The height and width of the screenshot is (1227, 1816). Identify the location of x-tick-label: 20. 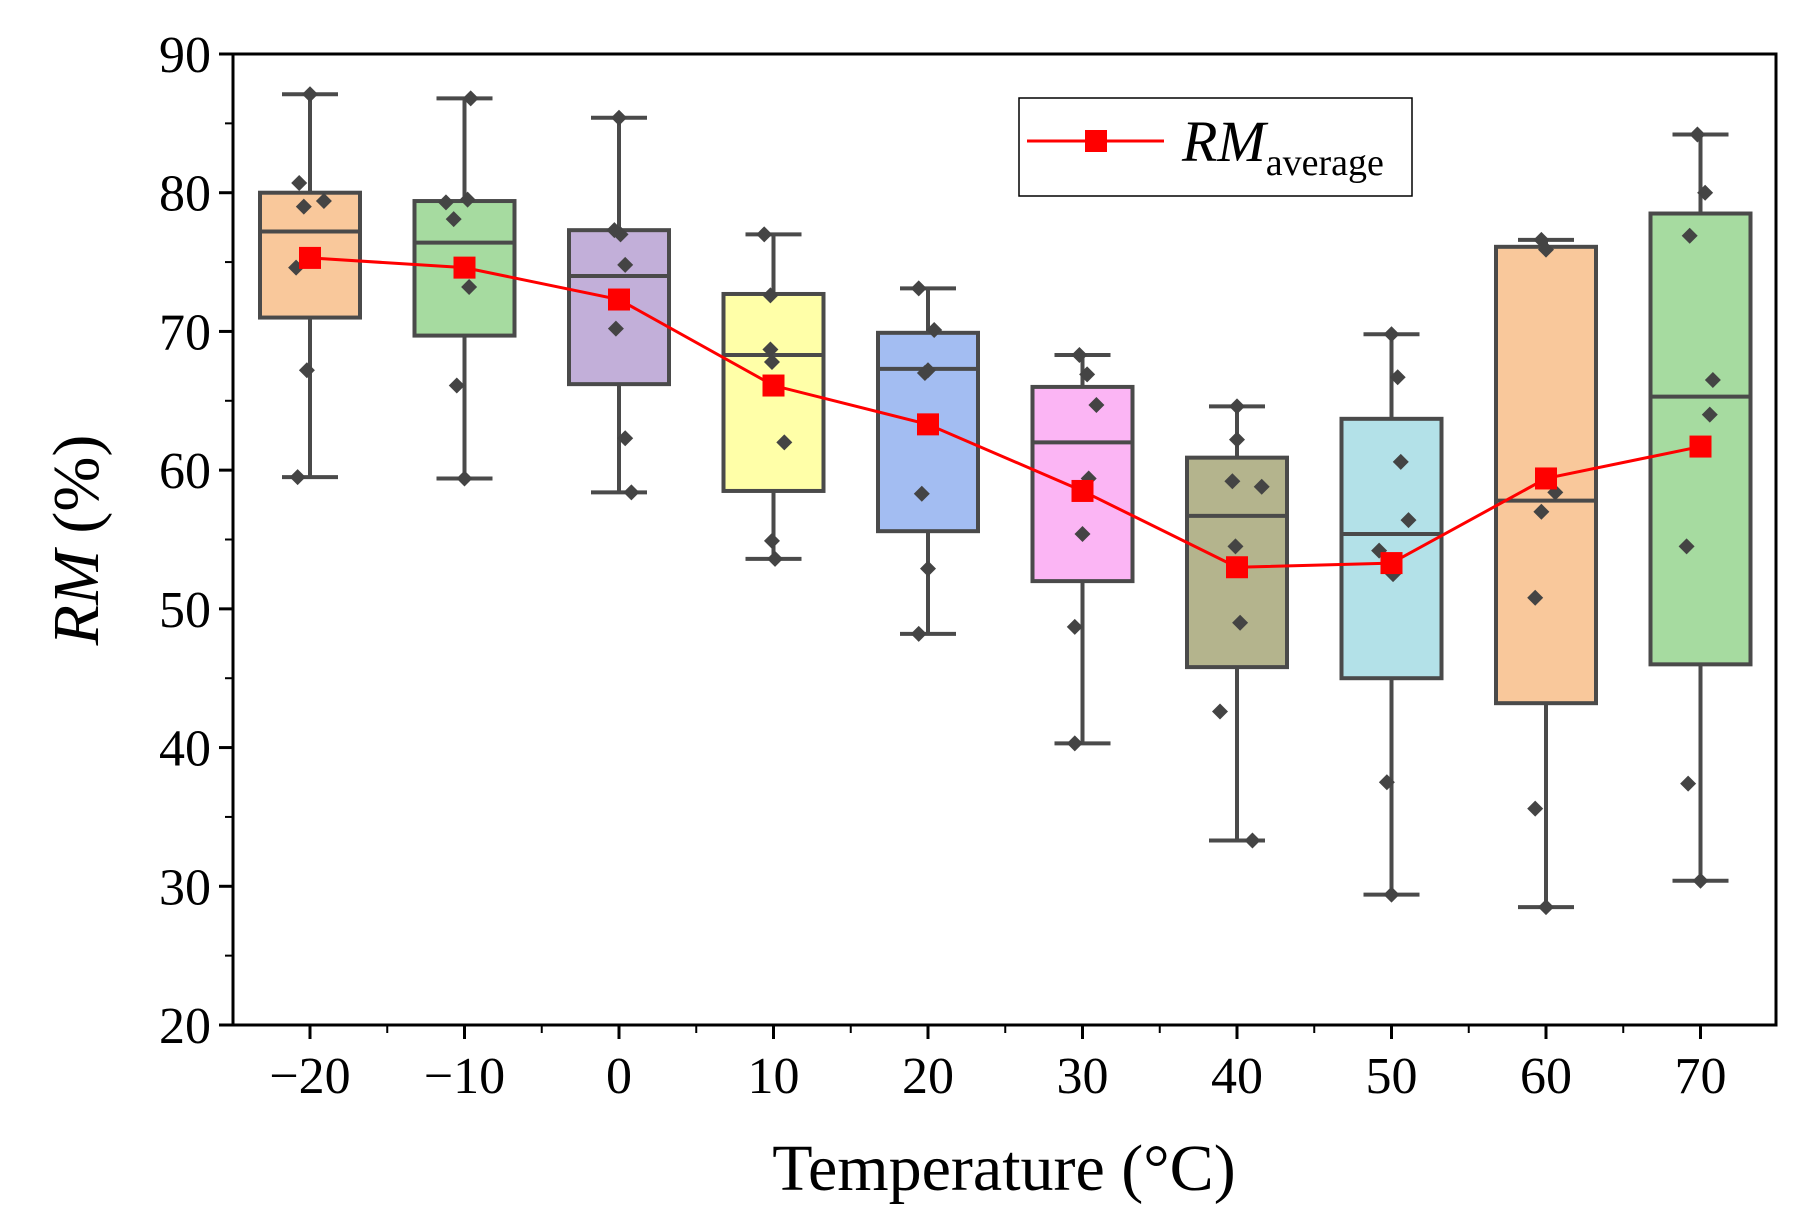
(928, 1076).